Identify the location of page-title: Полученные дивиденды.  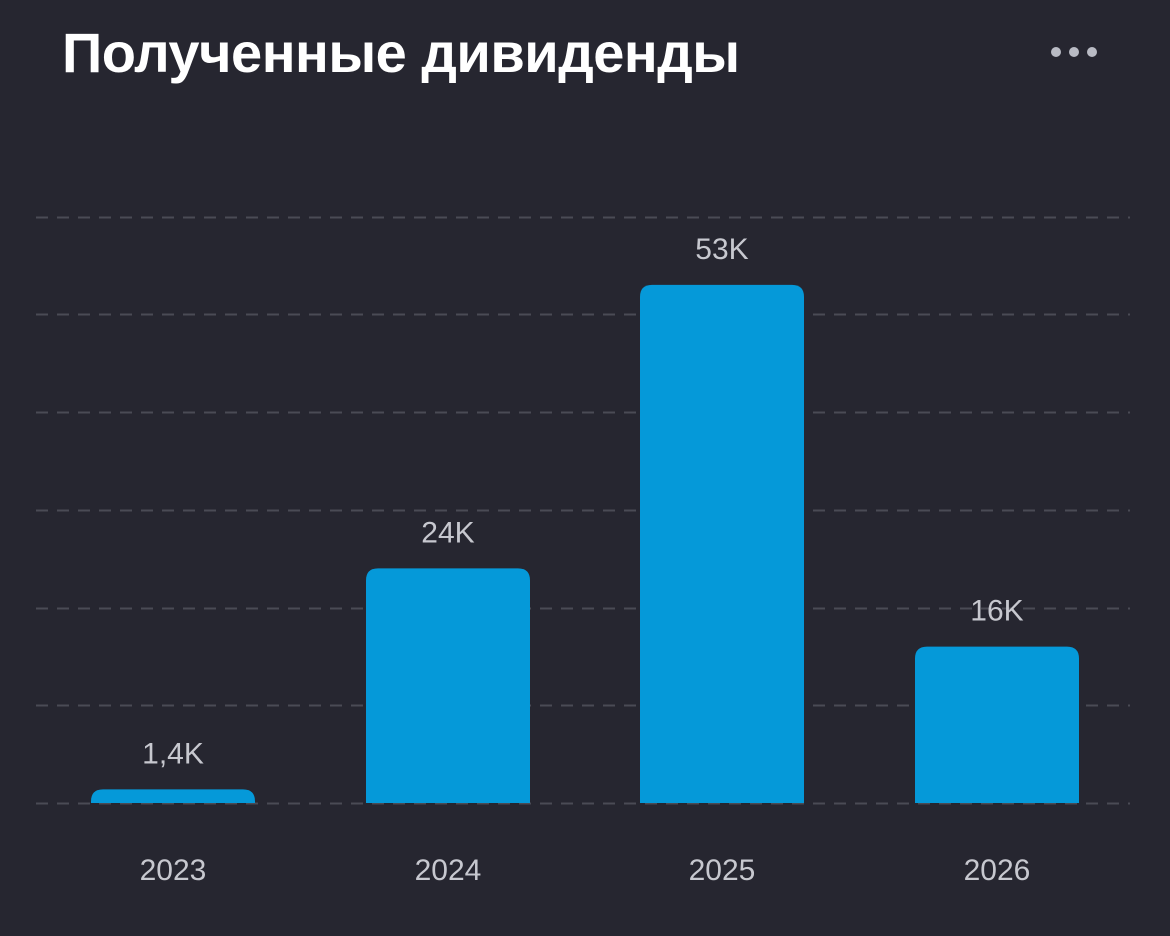
(401, 52).